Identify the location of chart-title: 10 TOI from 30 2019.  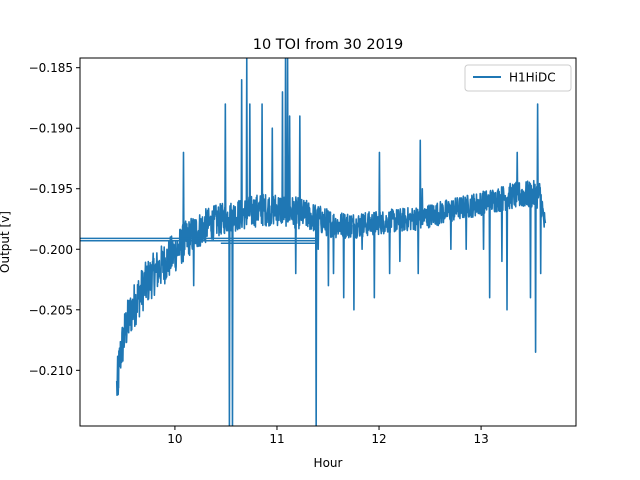
(328, 45).